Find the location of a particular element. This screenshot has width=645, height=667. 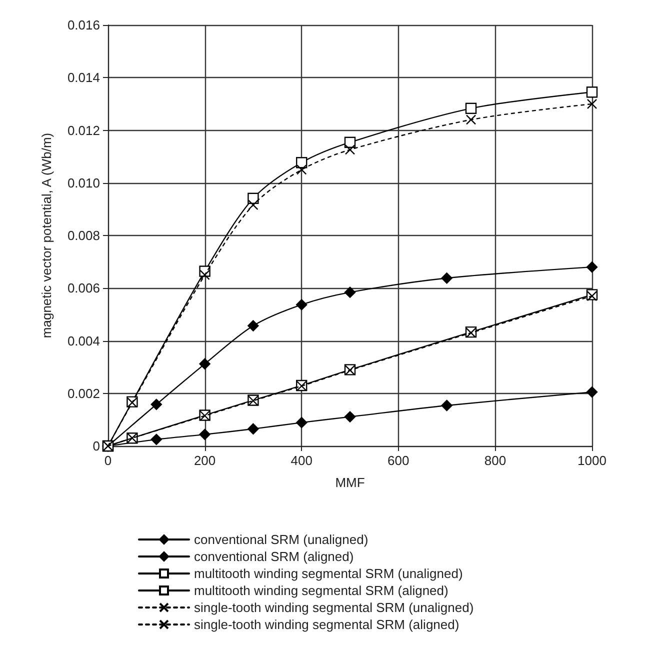

legend-label: multitooth winding segmental SRM (unaligned) is located at coordinates (328, 573).